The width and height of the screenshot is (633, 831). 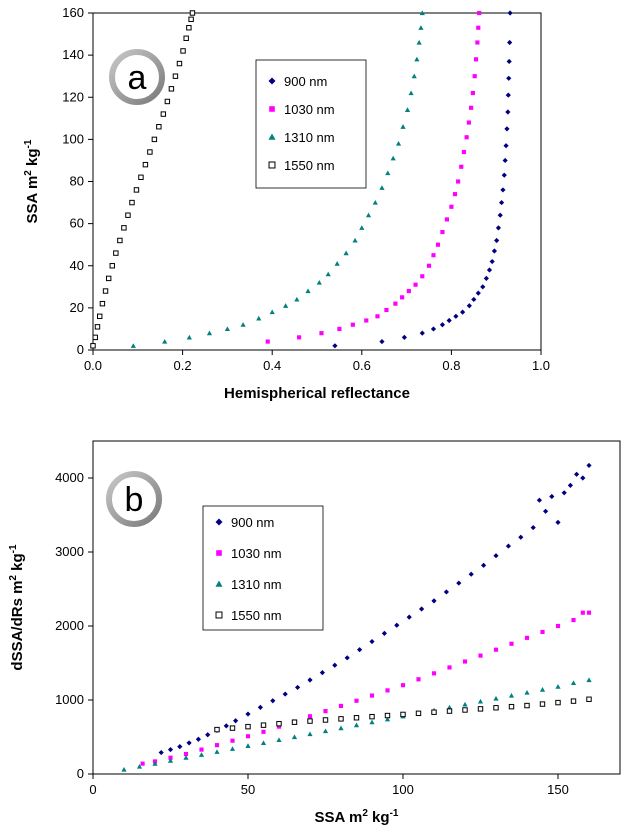 I want to click on y-axis-label-sup-kg: -1, so click(x=28, y=143).